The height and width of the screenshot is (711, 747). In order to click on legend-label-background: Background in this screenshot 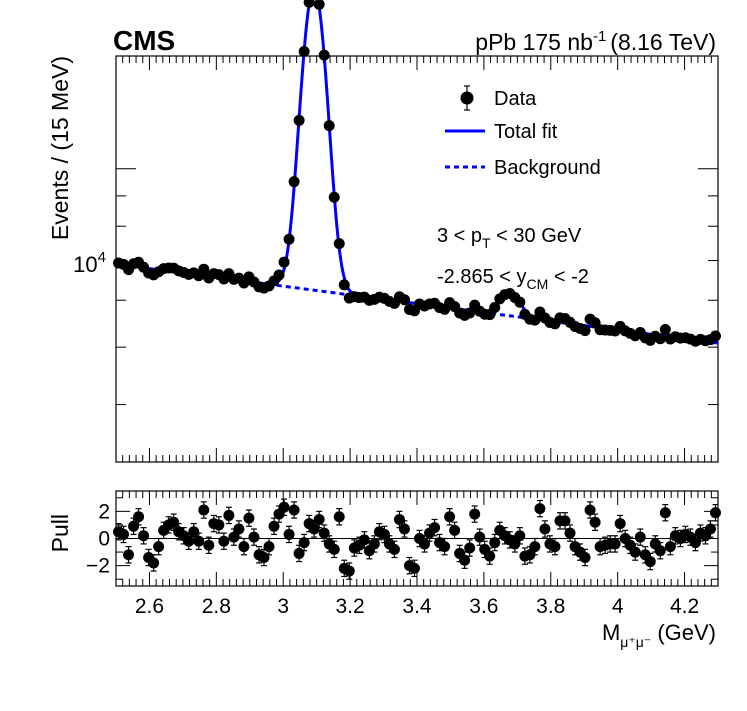, I will do `click(547, 168)`.